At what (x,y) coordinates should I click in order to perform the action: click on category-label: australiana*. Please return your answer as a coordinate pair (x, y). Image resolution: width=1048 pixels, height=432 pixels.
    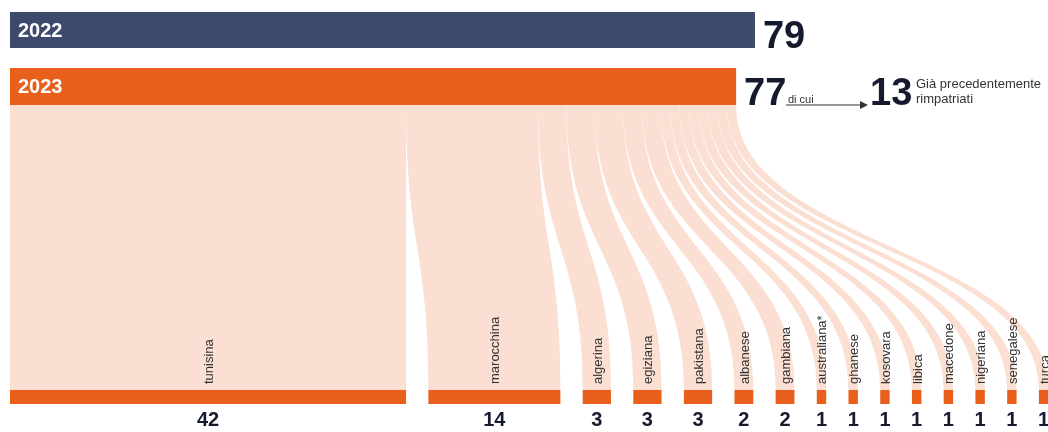
    Looking at the image, I should click on (822, 349).